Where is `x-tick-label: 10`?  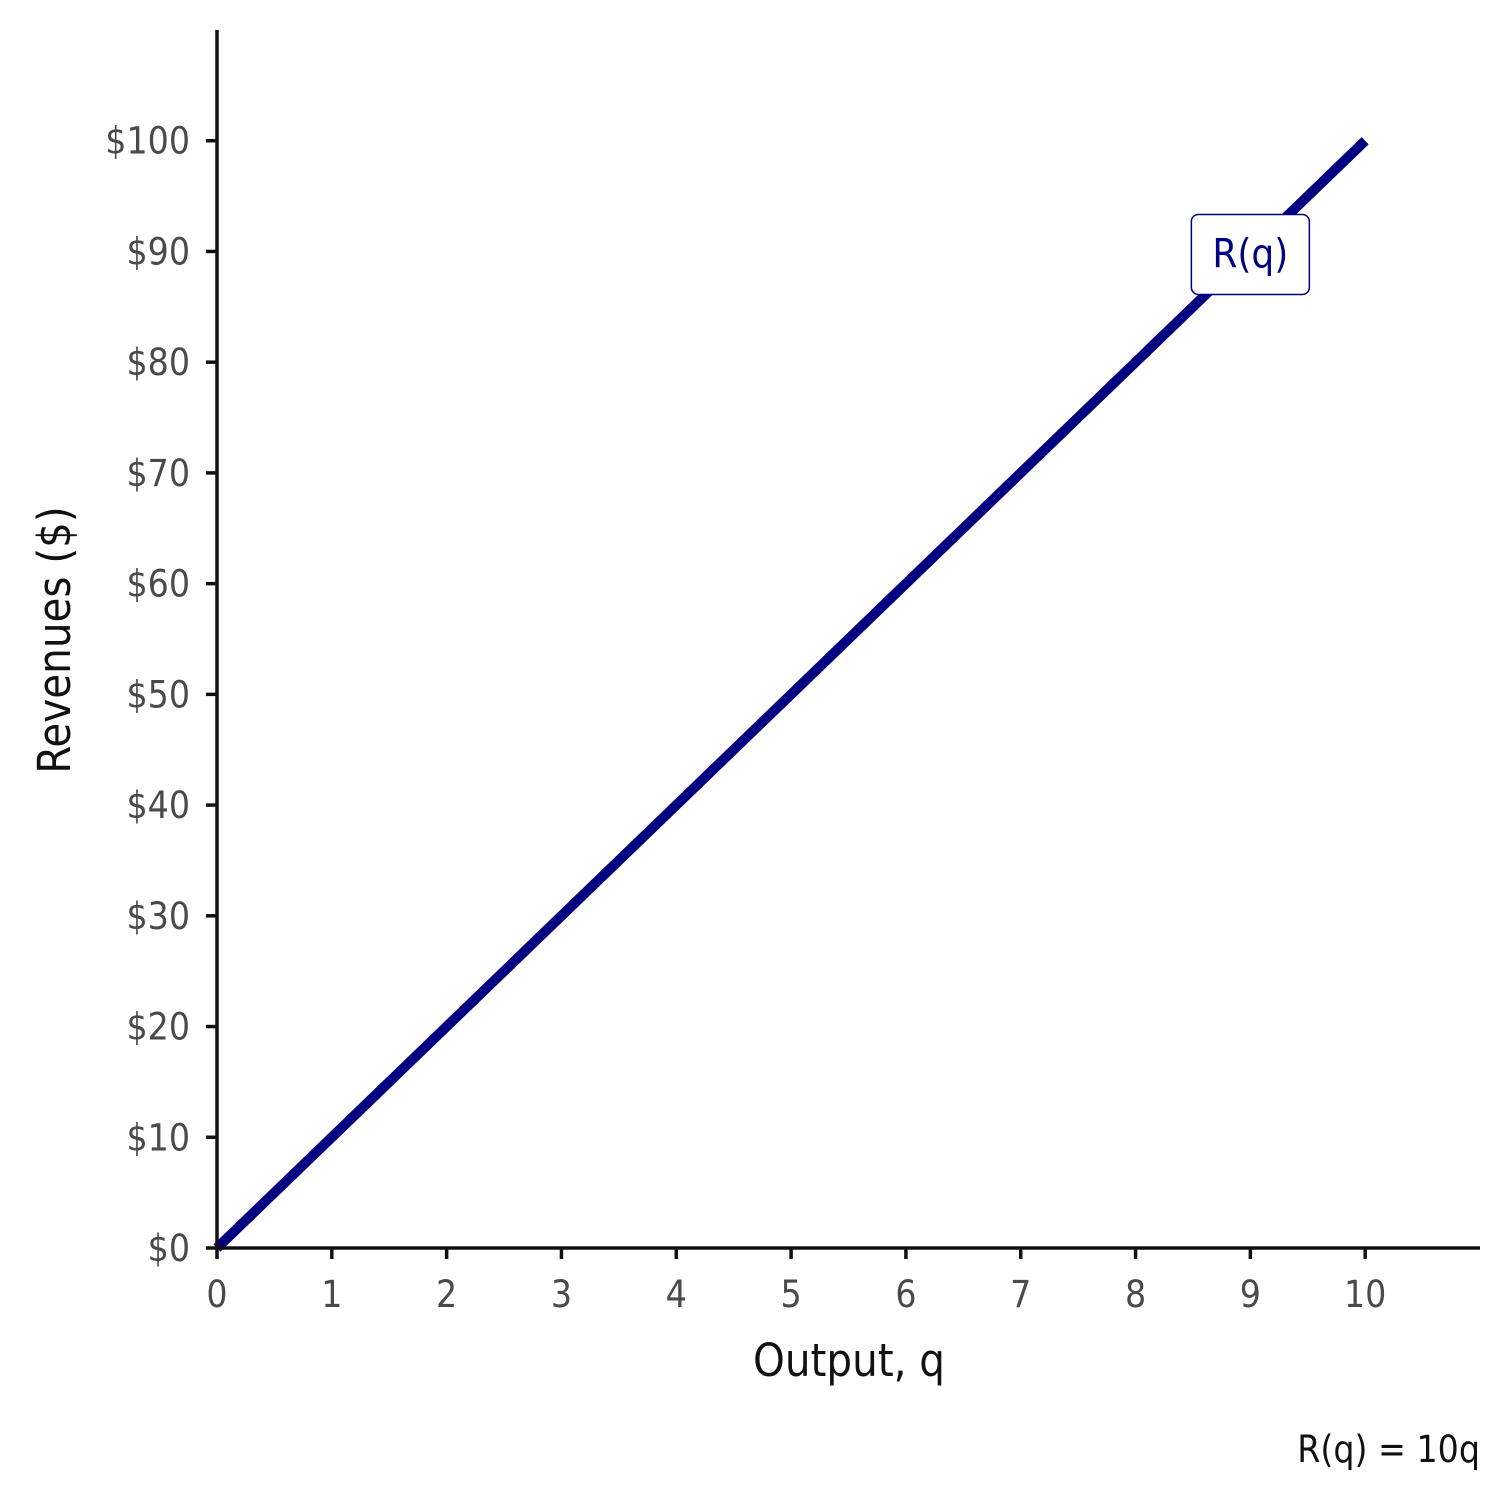
x-tick-label: 10 is located at coordinates (1365, 1294).